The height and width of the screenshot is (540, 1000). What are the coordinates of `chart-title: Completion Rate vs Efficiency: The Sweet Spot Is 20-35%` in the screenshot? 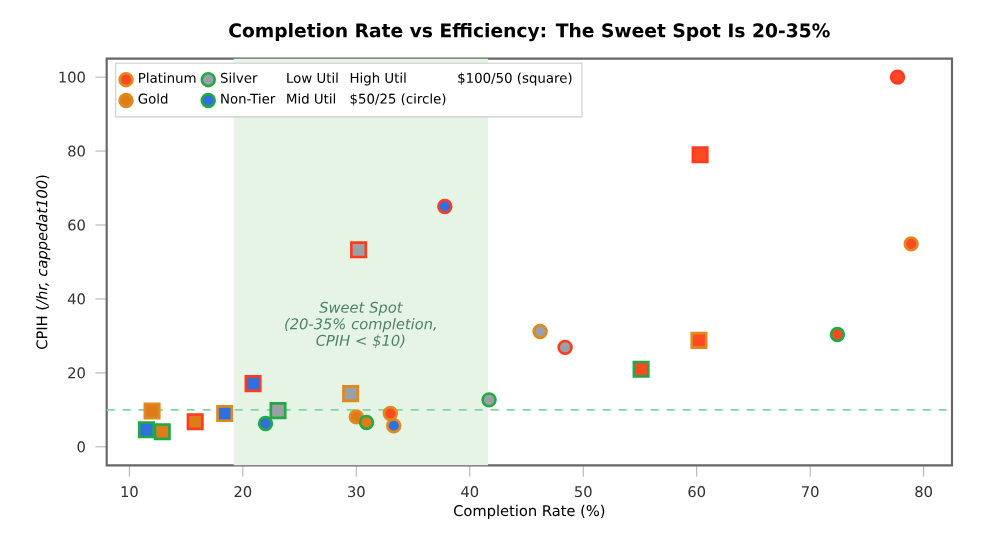 It's located at (529, 32).